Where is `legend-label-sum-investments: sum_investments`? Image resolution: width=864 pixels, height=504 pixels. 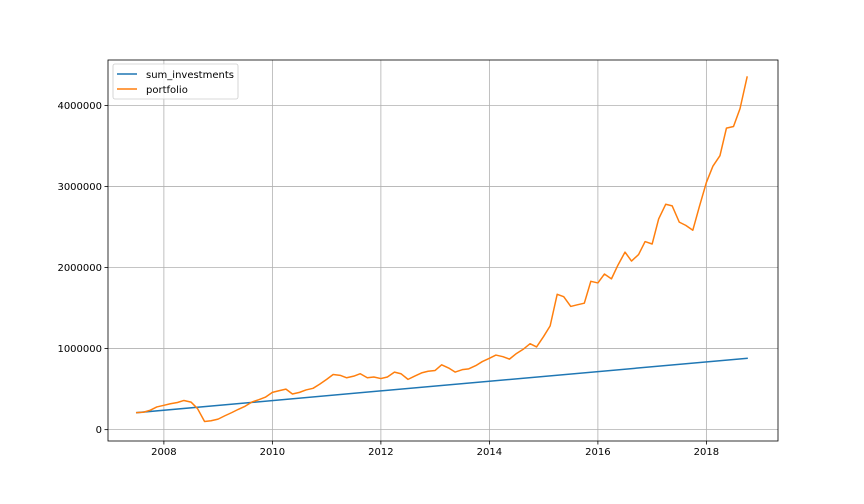 legend-label-sum-investments: sum_investments is located at coordinates (190, 75).